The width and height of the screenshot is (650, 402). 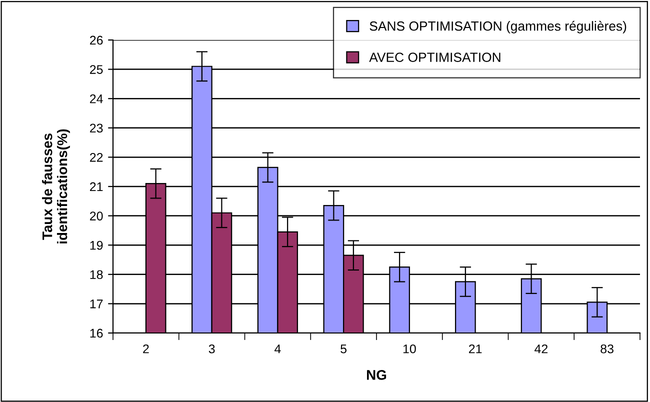 I want to click on y-tick-label: 22, so click(x=96, y=157).